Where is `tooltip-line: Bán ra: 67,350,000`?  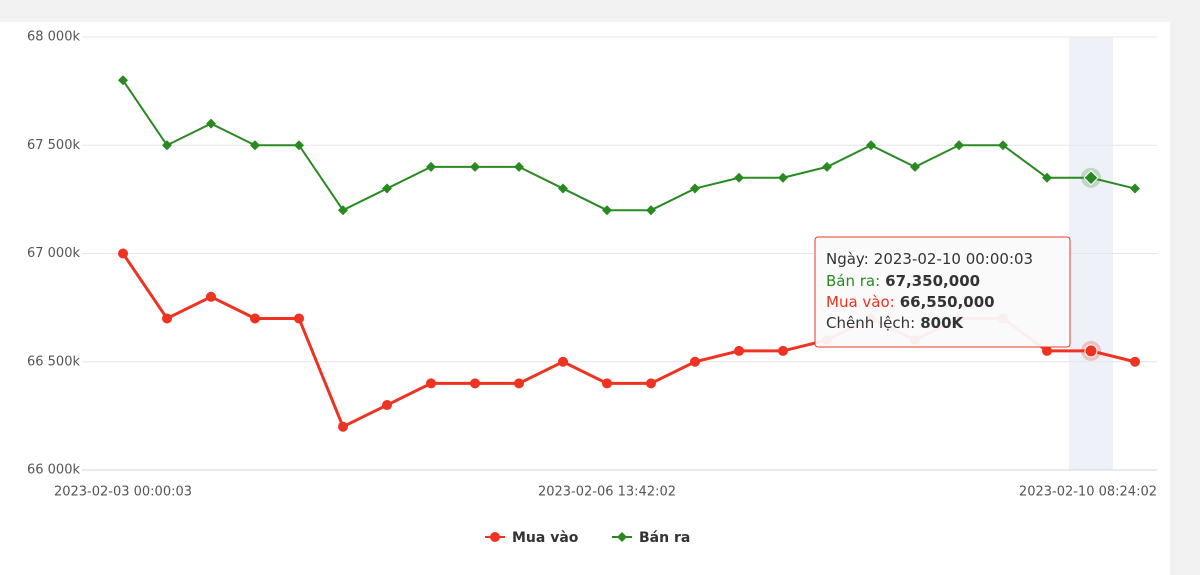 tooltip-line: Bán ra: 67,350,000 is located at coordinates (903, 281).